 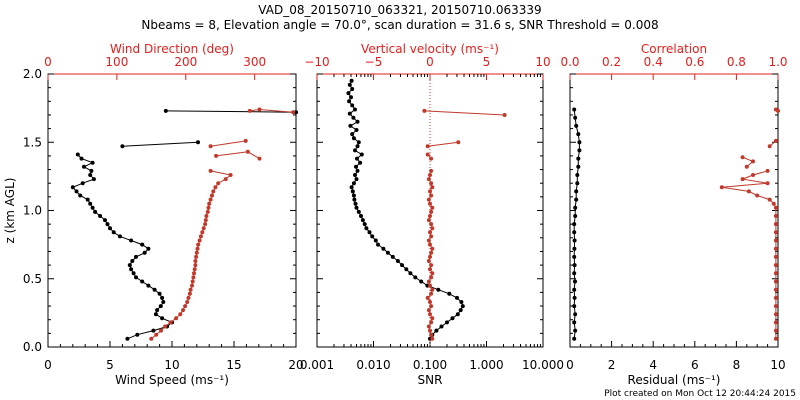 What do you see at coordinates (116, 62) in the screenshot?
I see `top-tick-label: 100` at bounding box center [116, 62].